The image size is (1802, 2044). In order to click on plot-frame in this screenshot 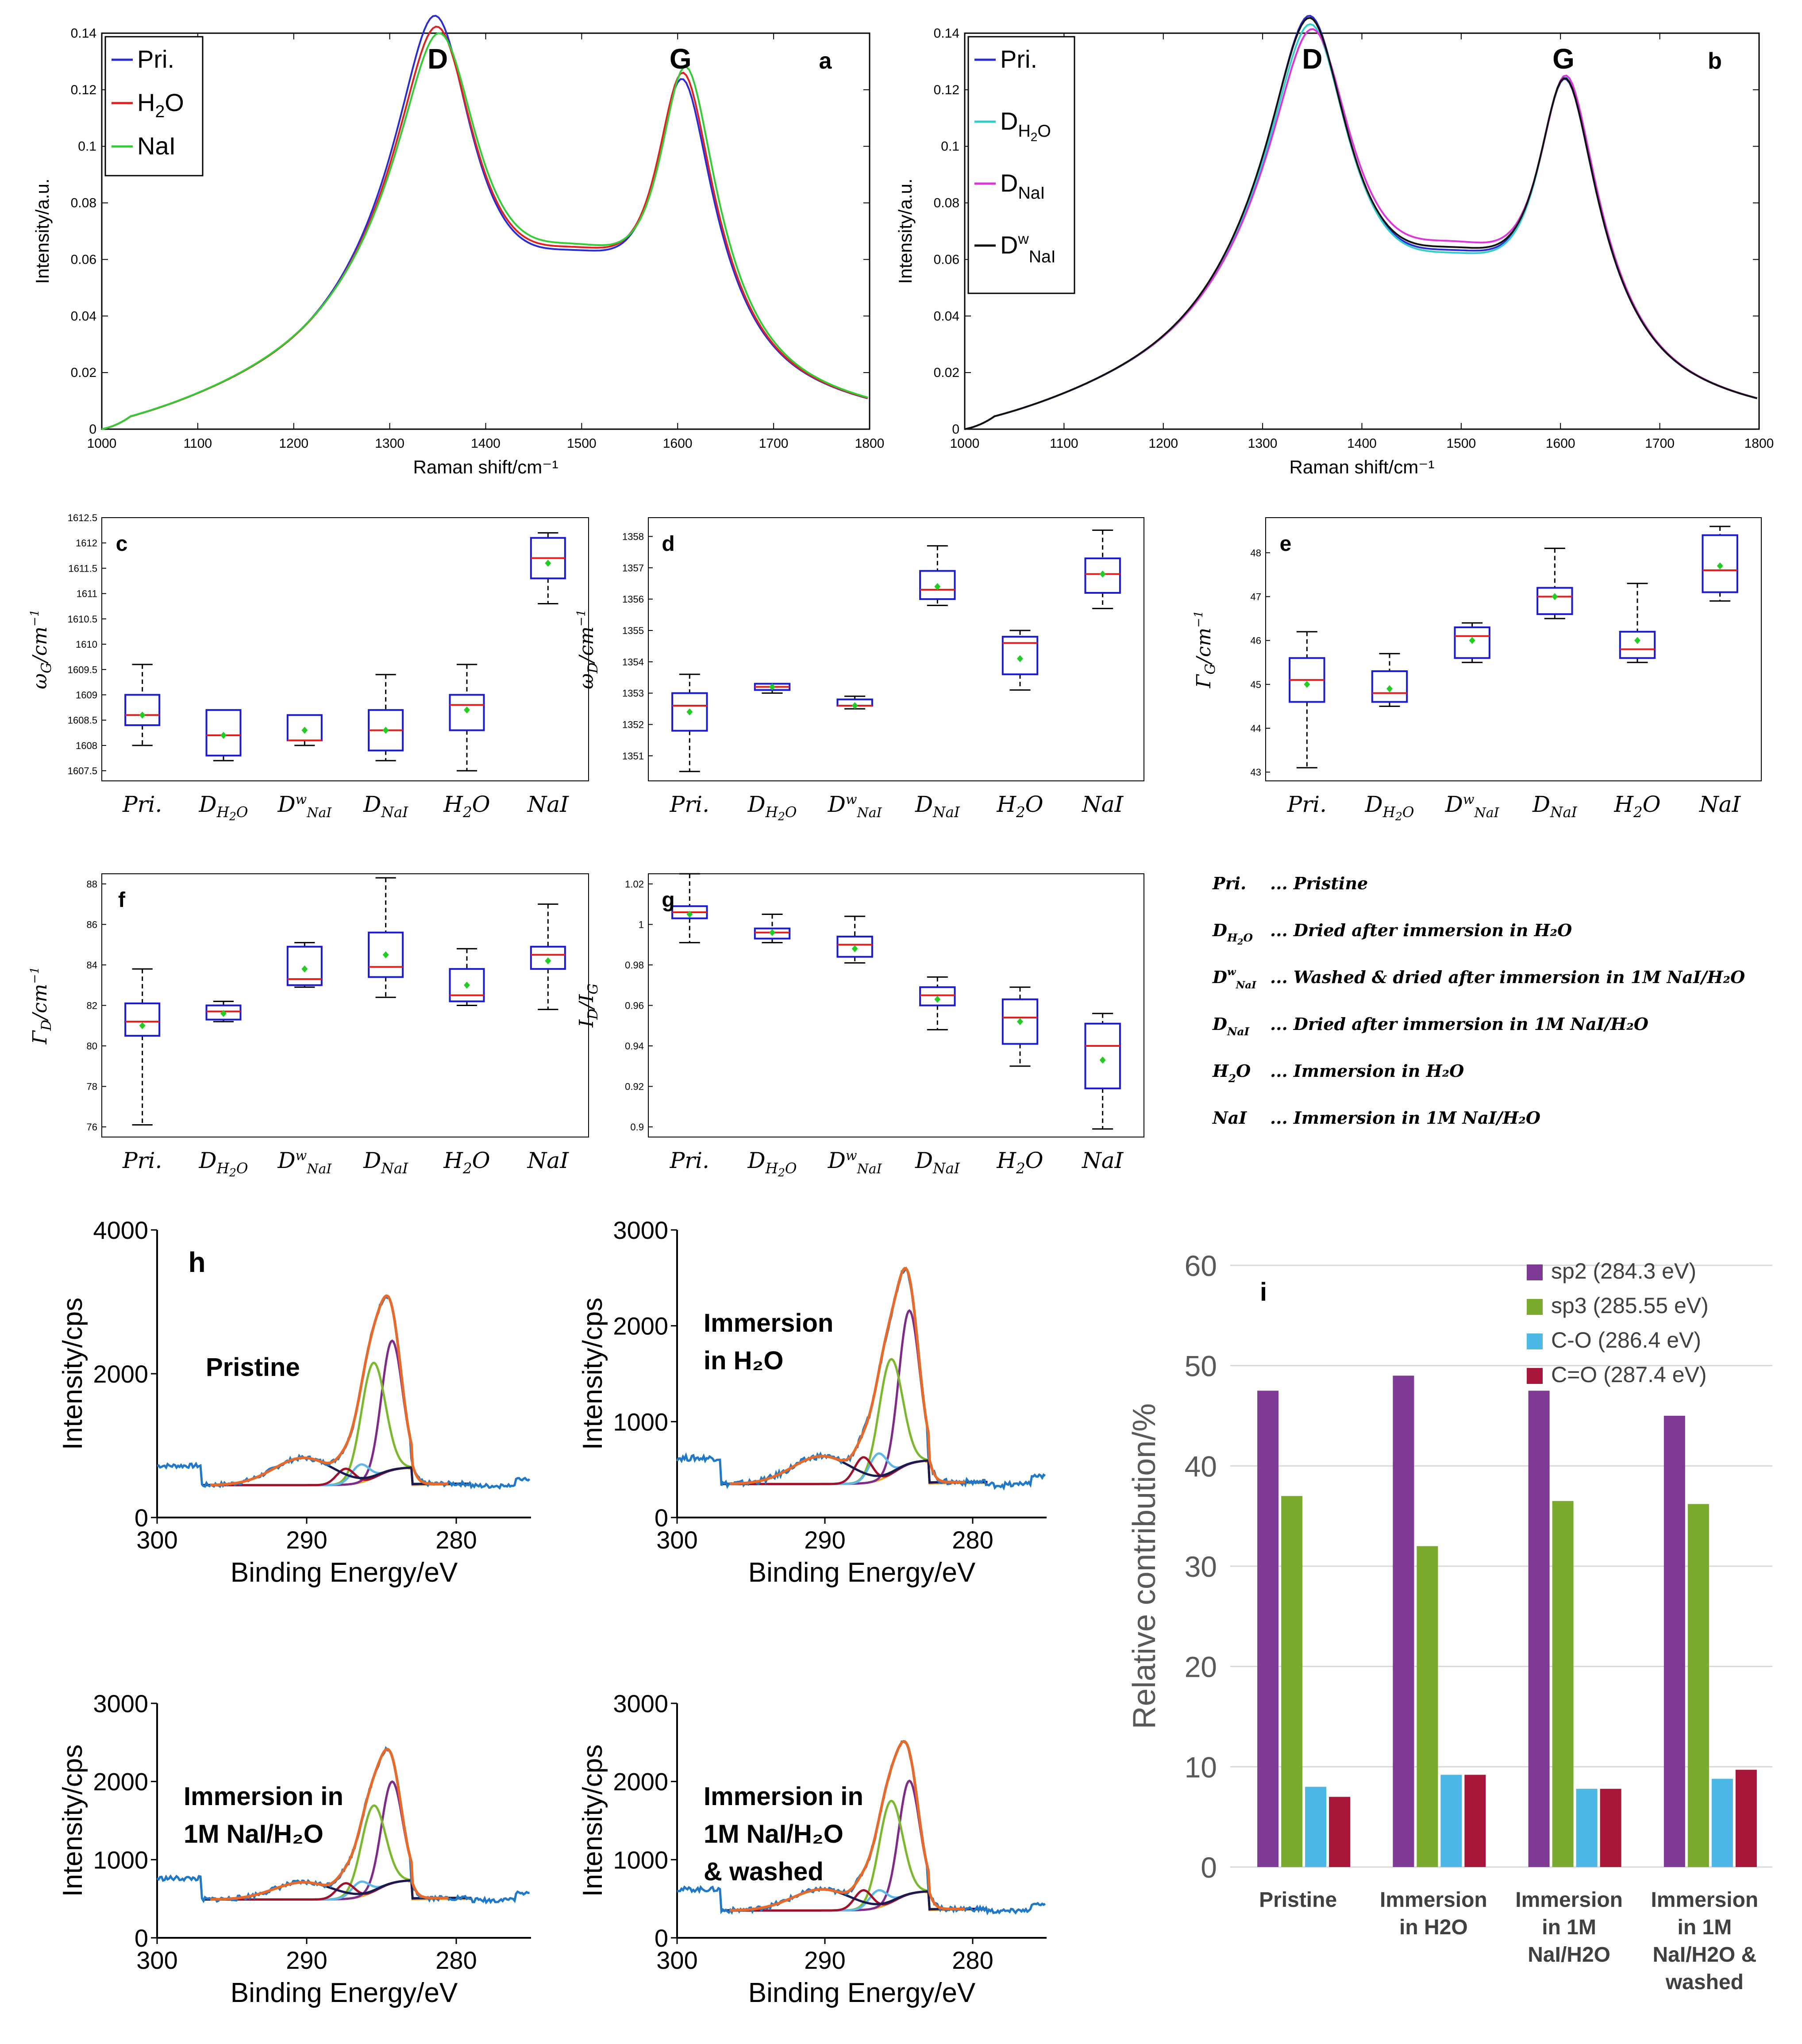, I will do `click(896, 649)`.